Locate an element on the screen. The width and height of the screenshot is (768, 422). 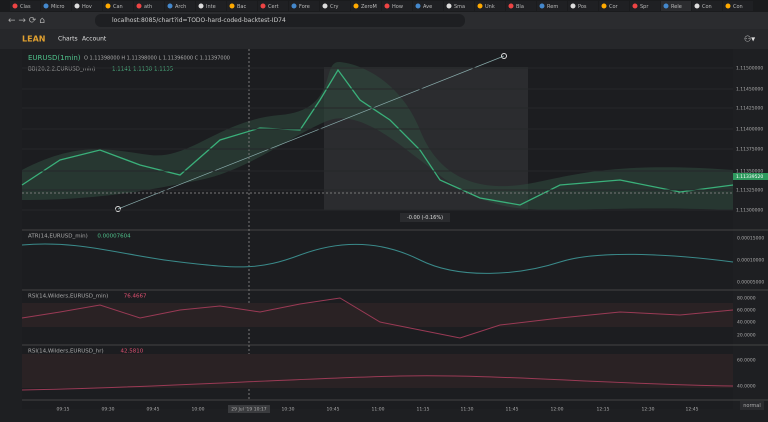
pane-tick: 0.00010000 is located at coordinates (750, 261).